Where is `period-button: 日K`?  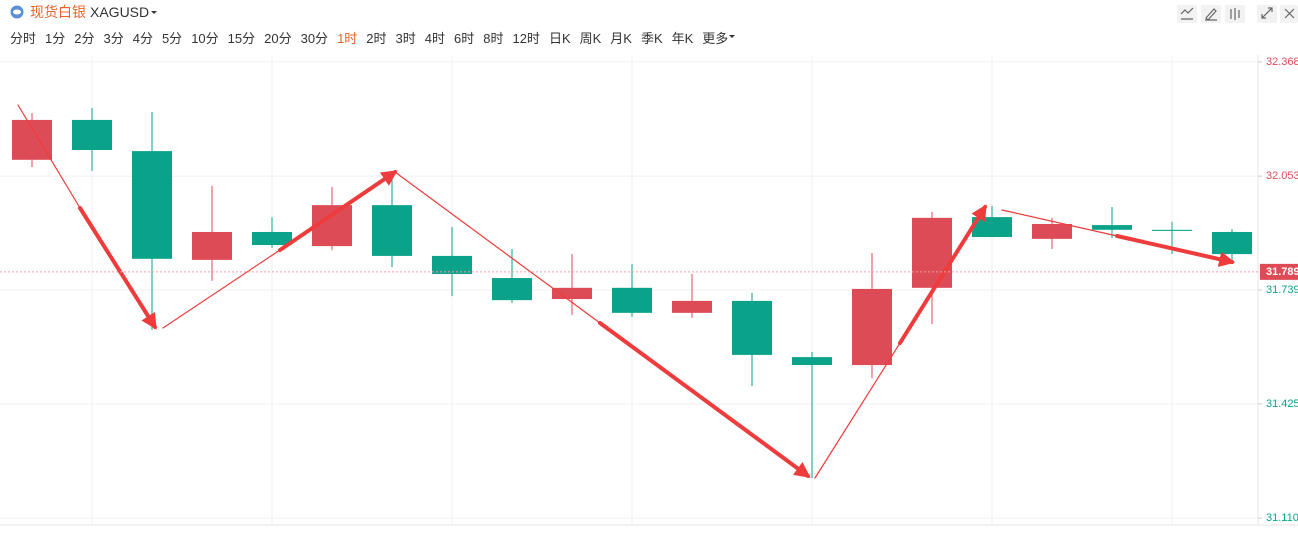 period-button: 日K is located at coordinates (559, 38).